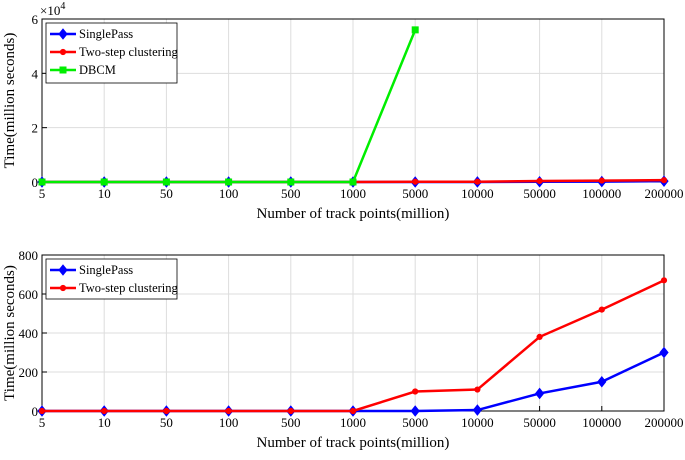  Describe the element at coordinates (29, 333) in the screenshot. I see `y-tick-label: 400` at that location.